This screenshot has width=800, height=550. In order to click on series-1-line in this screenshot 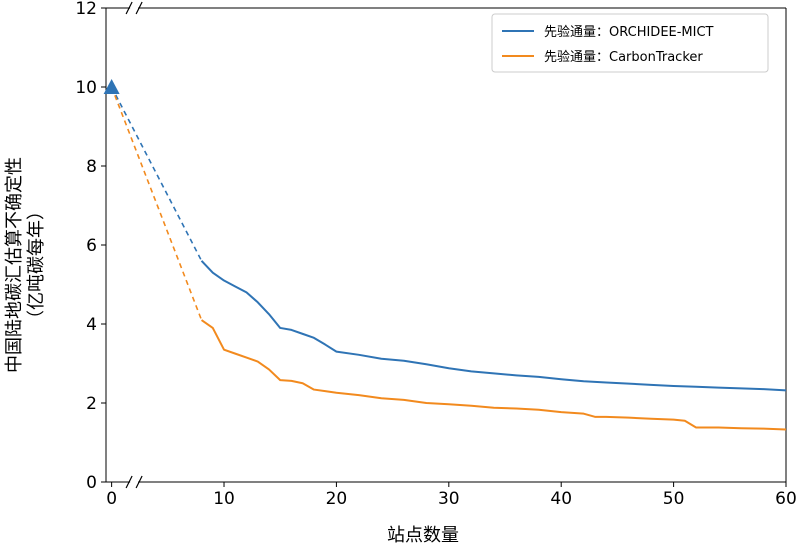, I will do `click(493, 375)`.